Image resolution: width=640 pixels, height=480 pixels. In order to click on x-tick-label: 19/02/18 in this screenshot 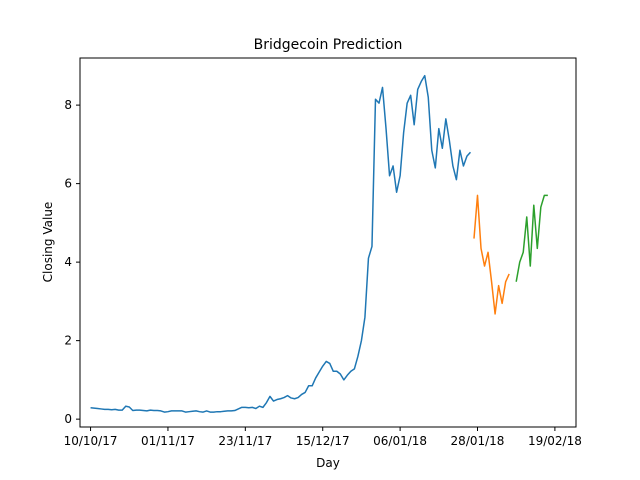, I will do `click(555, 441)`.